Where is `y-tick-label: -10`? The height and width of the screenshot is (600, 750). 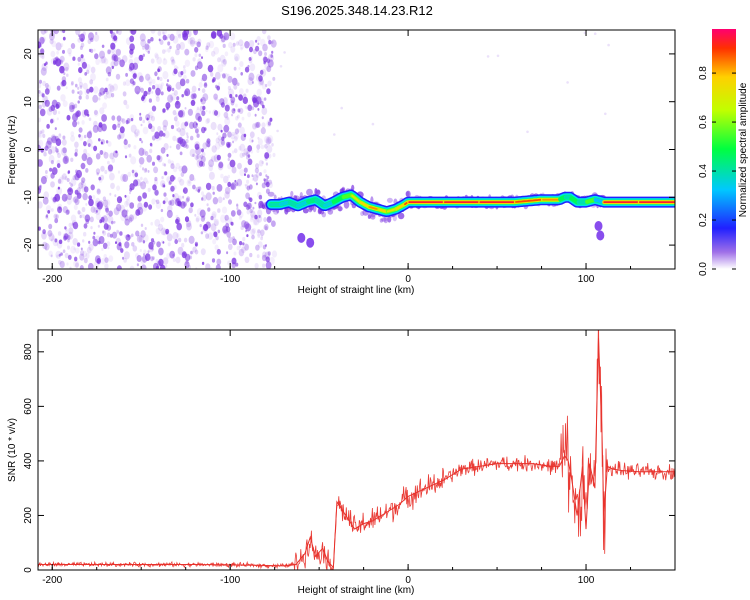 y-tick-label: -10 is located at coordinates (28, 197).